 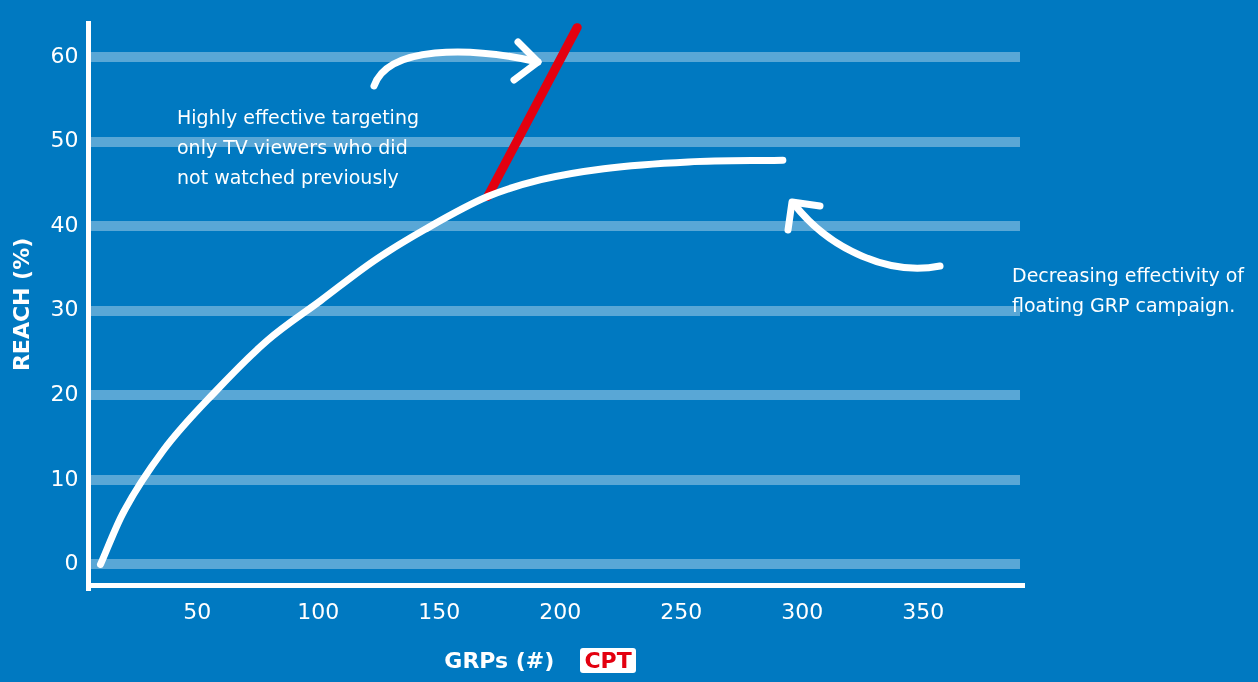 I want to click on y-tick-label: 20, so click(x=64, y=394).